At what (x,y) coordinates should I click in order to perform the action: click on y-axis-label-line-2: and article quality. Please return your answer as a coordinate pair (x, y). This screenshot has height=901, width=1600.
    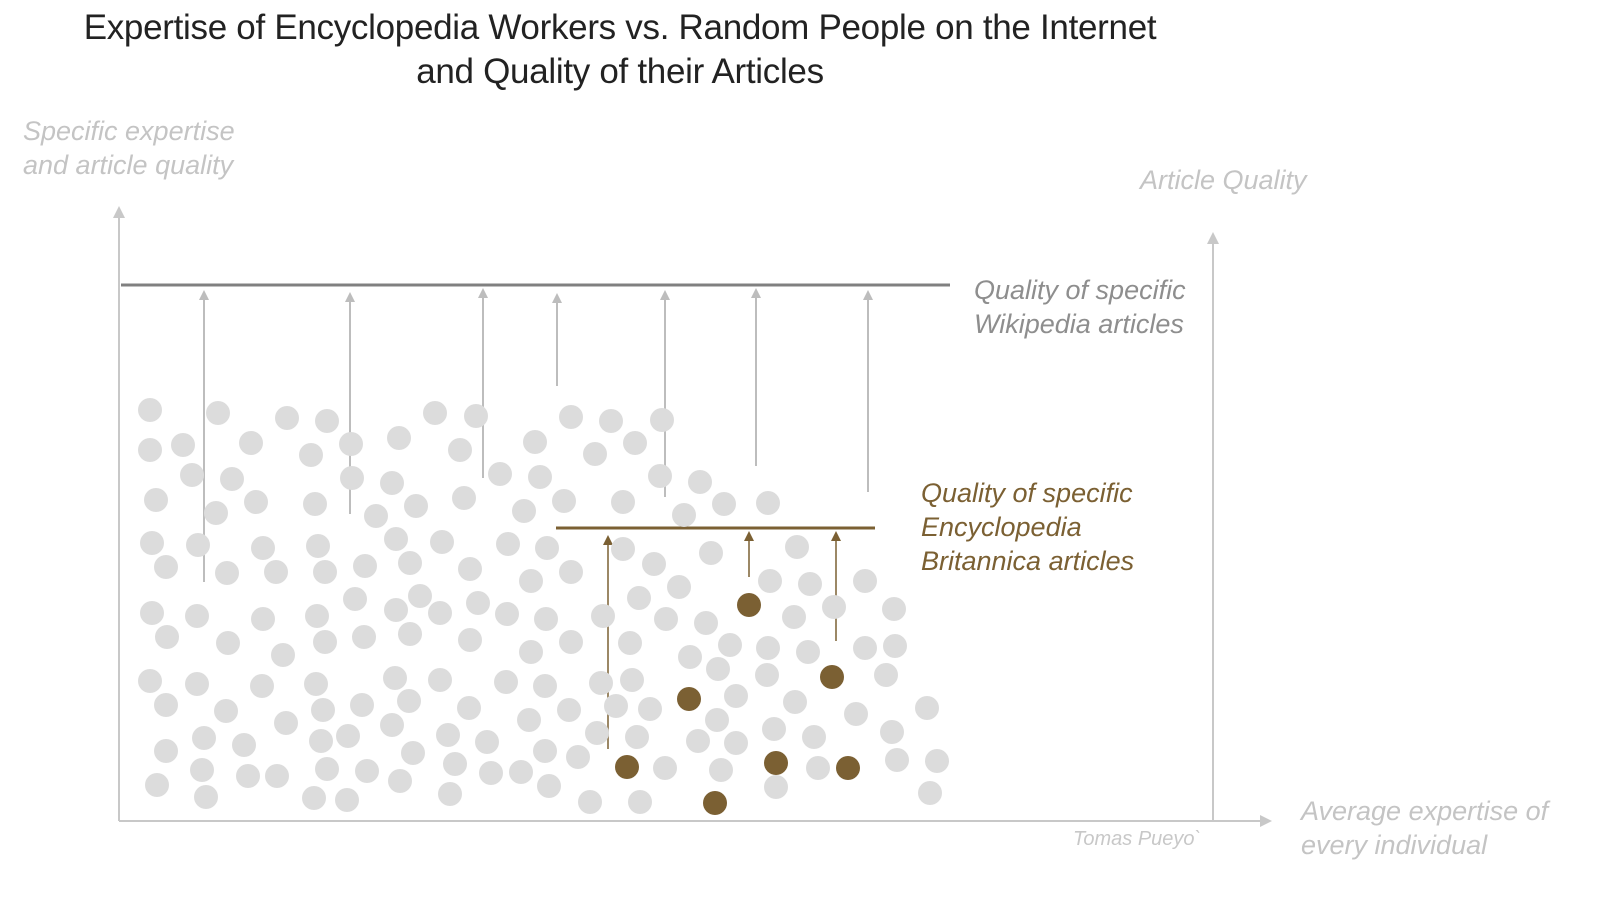
    Looking at the image, I should click on (128, 165).